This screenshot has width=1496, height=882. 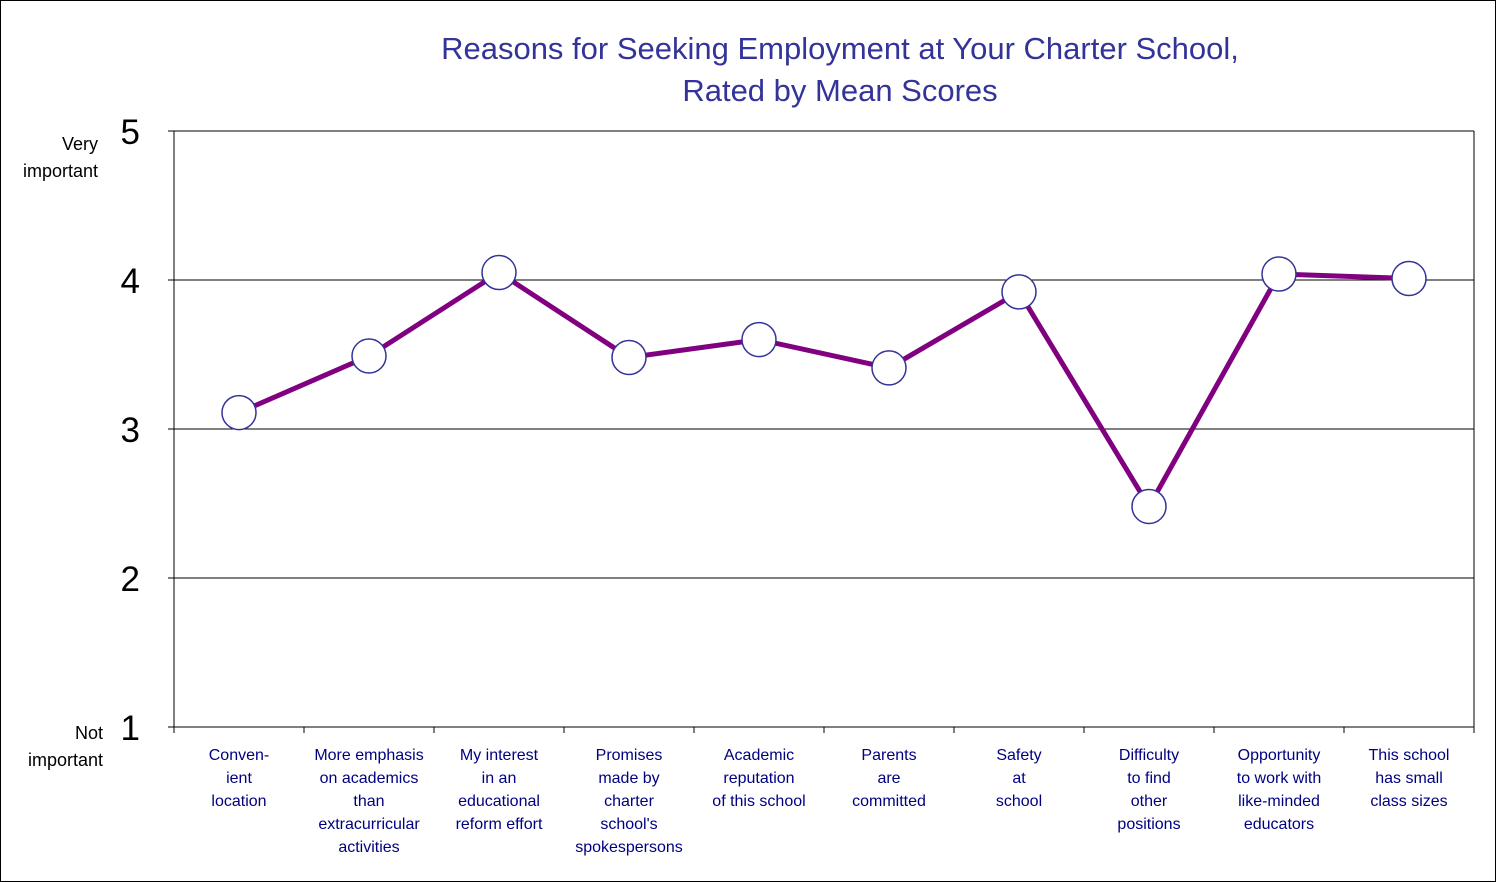 What do you see at coordinates (1149, 790) in the screenshot?
I see `x-category-label-7: Difficulty to find other positions` at bounding box center [1149, 790].